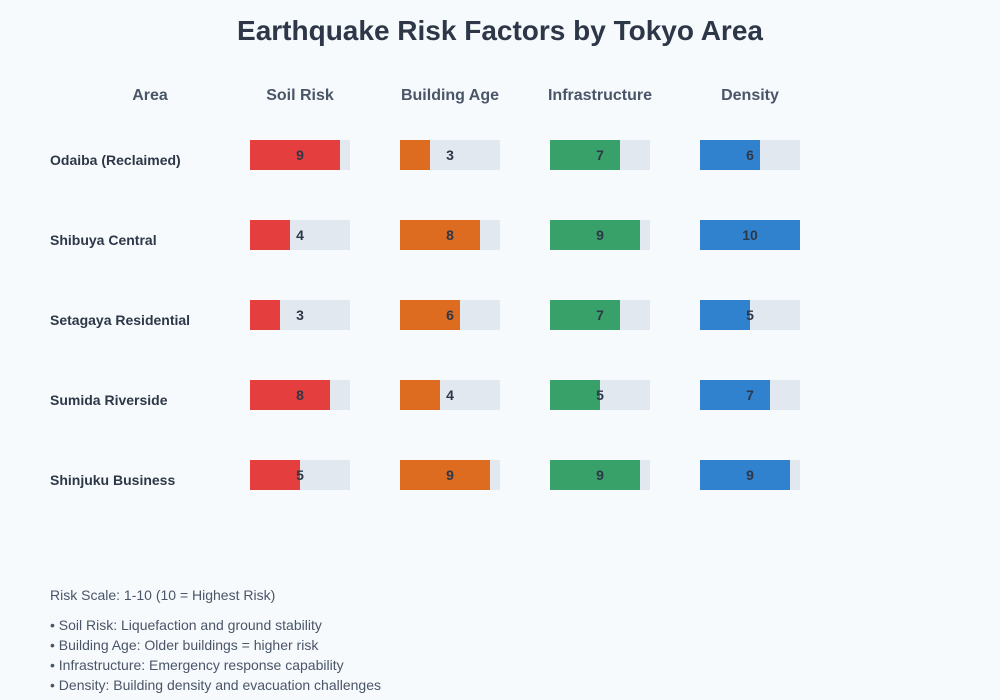 The width and height of the screenshot is (1000, 700). I want to click on header-area: Area, so click(150, 95).